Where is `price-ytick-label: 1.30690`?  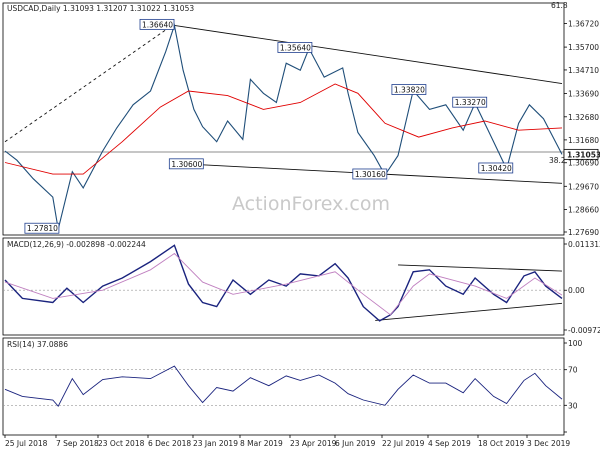 price-ytick-label: 1.30690 is located at coordinates (583, 163).